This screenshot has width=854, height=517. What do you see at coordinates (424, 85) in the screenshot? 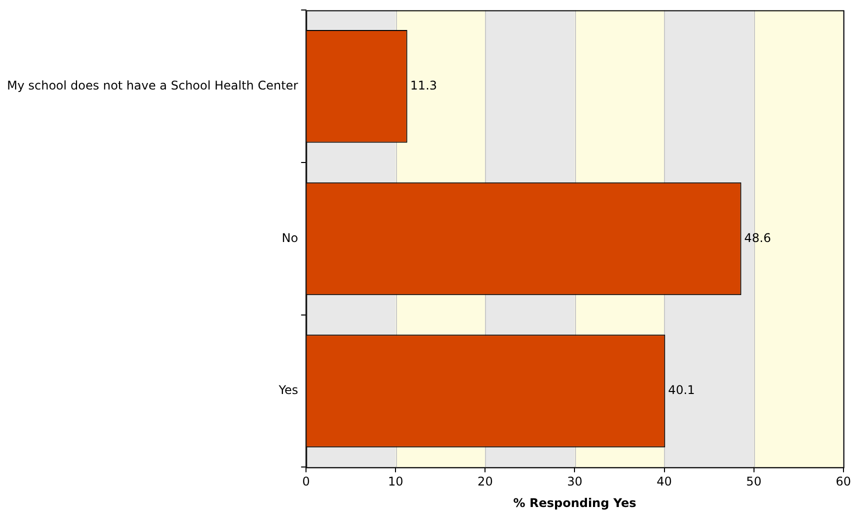
I see `data-label: 11.3` at bounding box center [424, 85].